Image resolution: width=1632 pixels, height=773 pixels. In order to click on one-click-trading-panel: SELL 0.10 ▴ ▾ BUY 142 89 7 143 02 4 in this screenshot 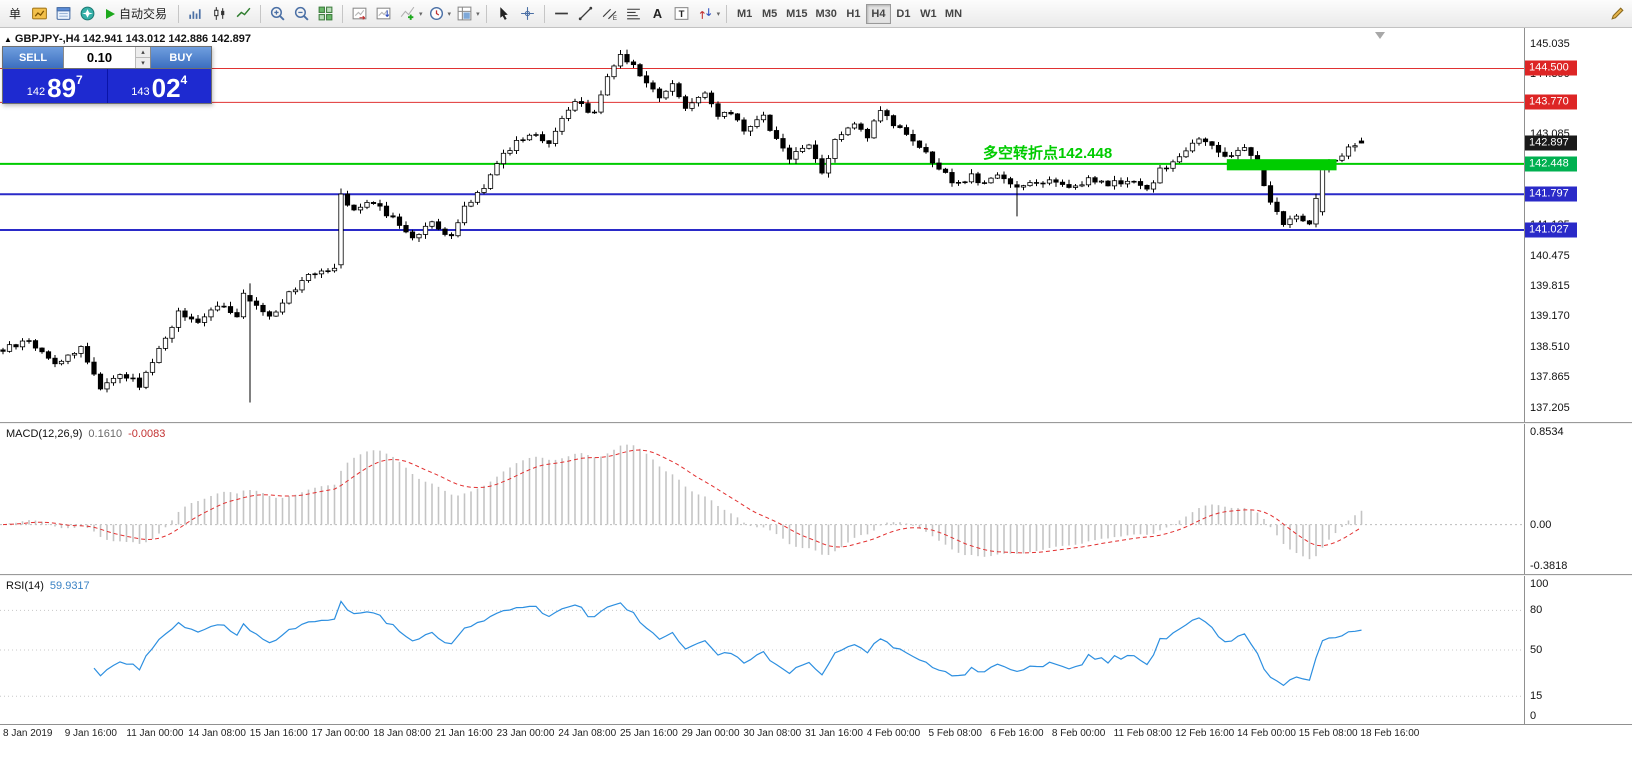, I will do `click(107, 75)`.